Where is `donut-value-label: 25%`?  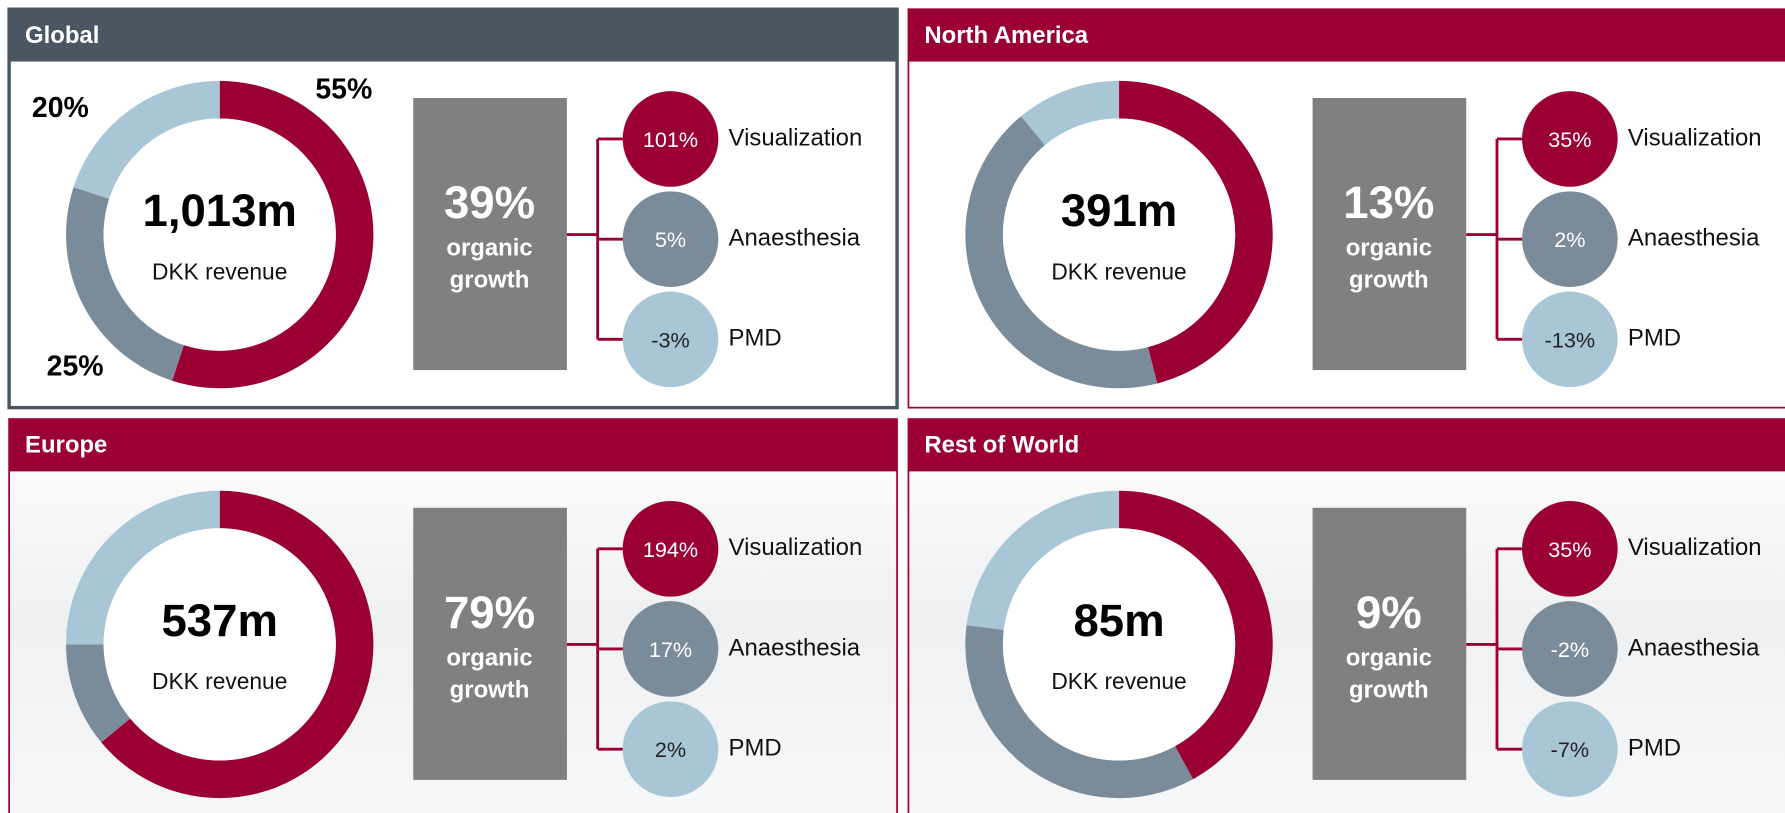 donut-value-label: 25% is located at coordinates (75, 366).